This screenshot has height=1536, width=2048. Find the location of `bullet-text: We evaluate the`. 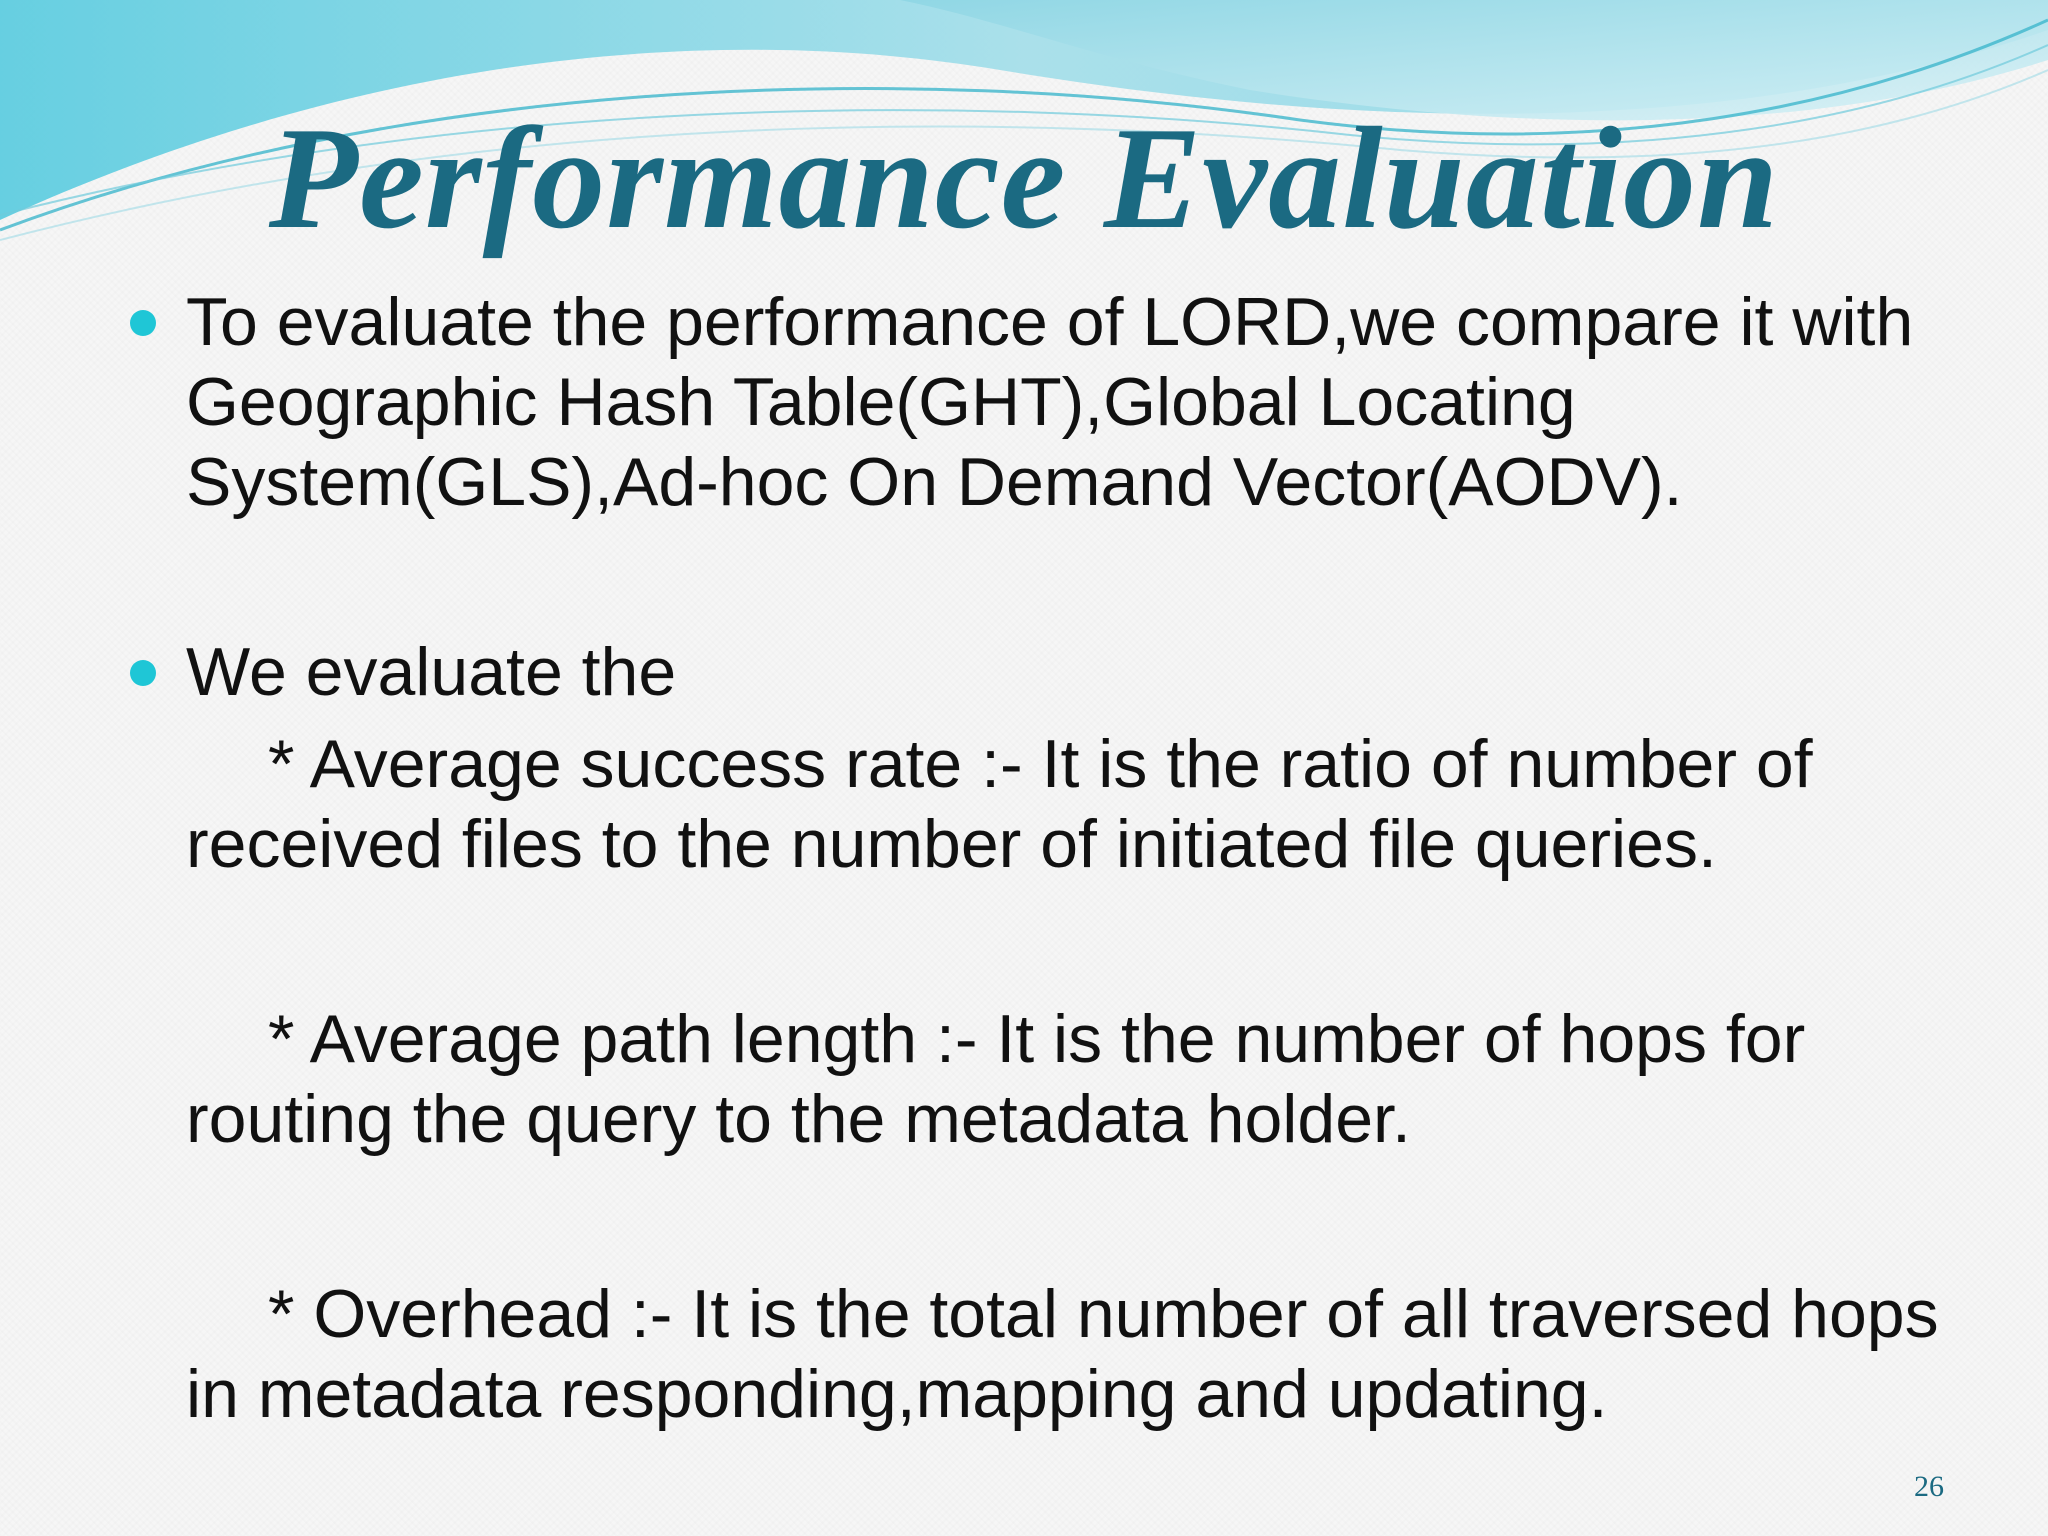

bullet-text: We evaluate the is located at coordinates (431, 672).